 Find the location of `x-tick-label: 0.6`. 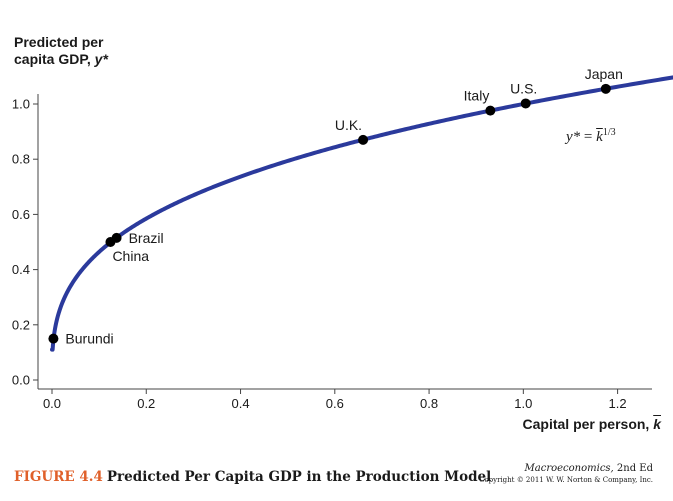

x-tick-label: 0.6 is located at coordinates (335, 403).